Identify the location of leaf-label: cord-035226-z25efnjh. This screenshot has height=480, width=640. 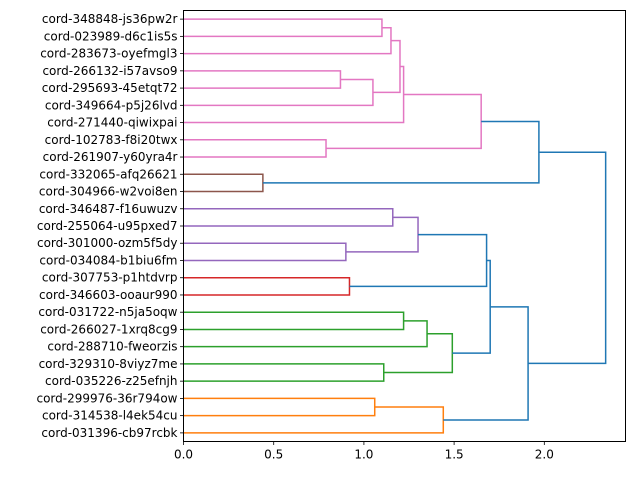
(111, 381).